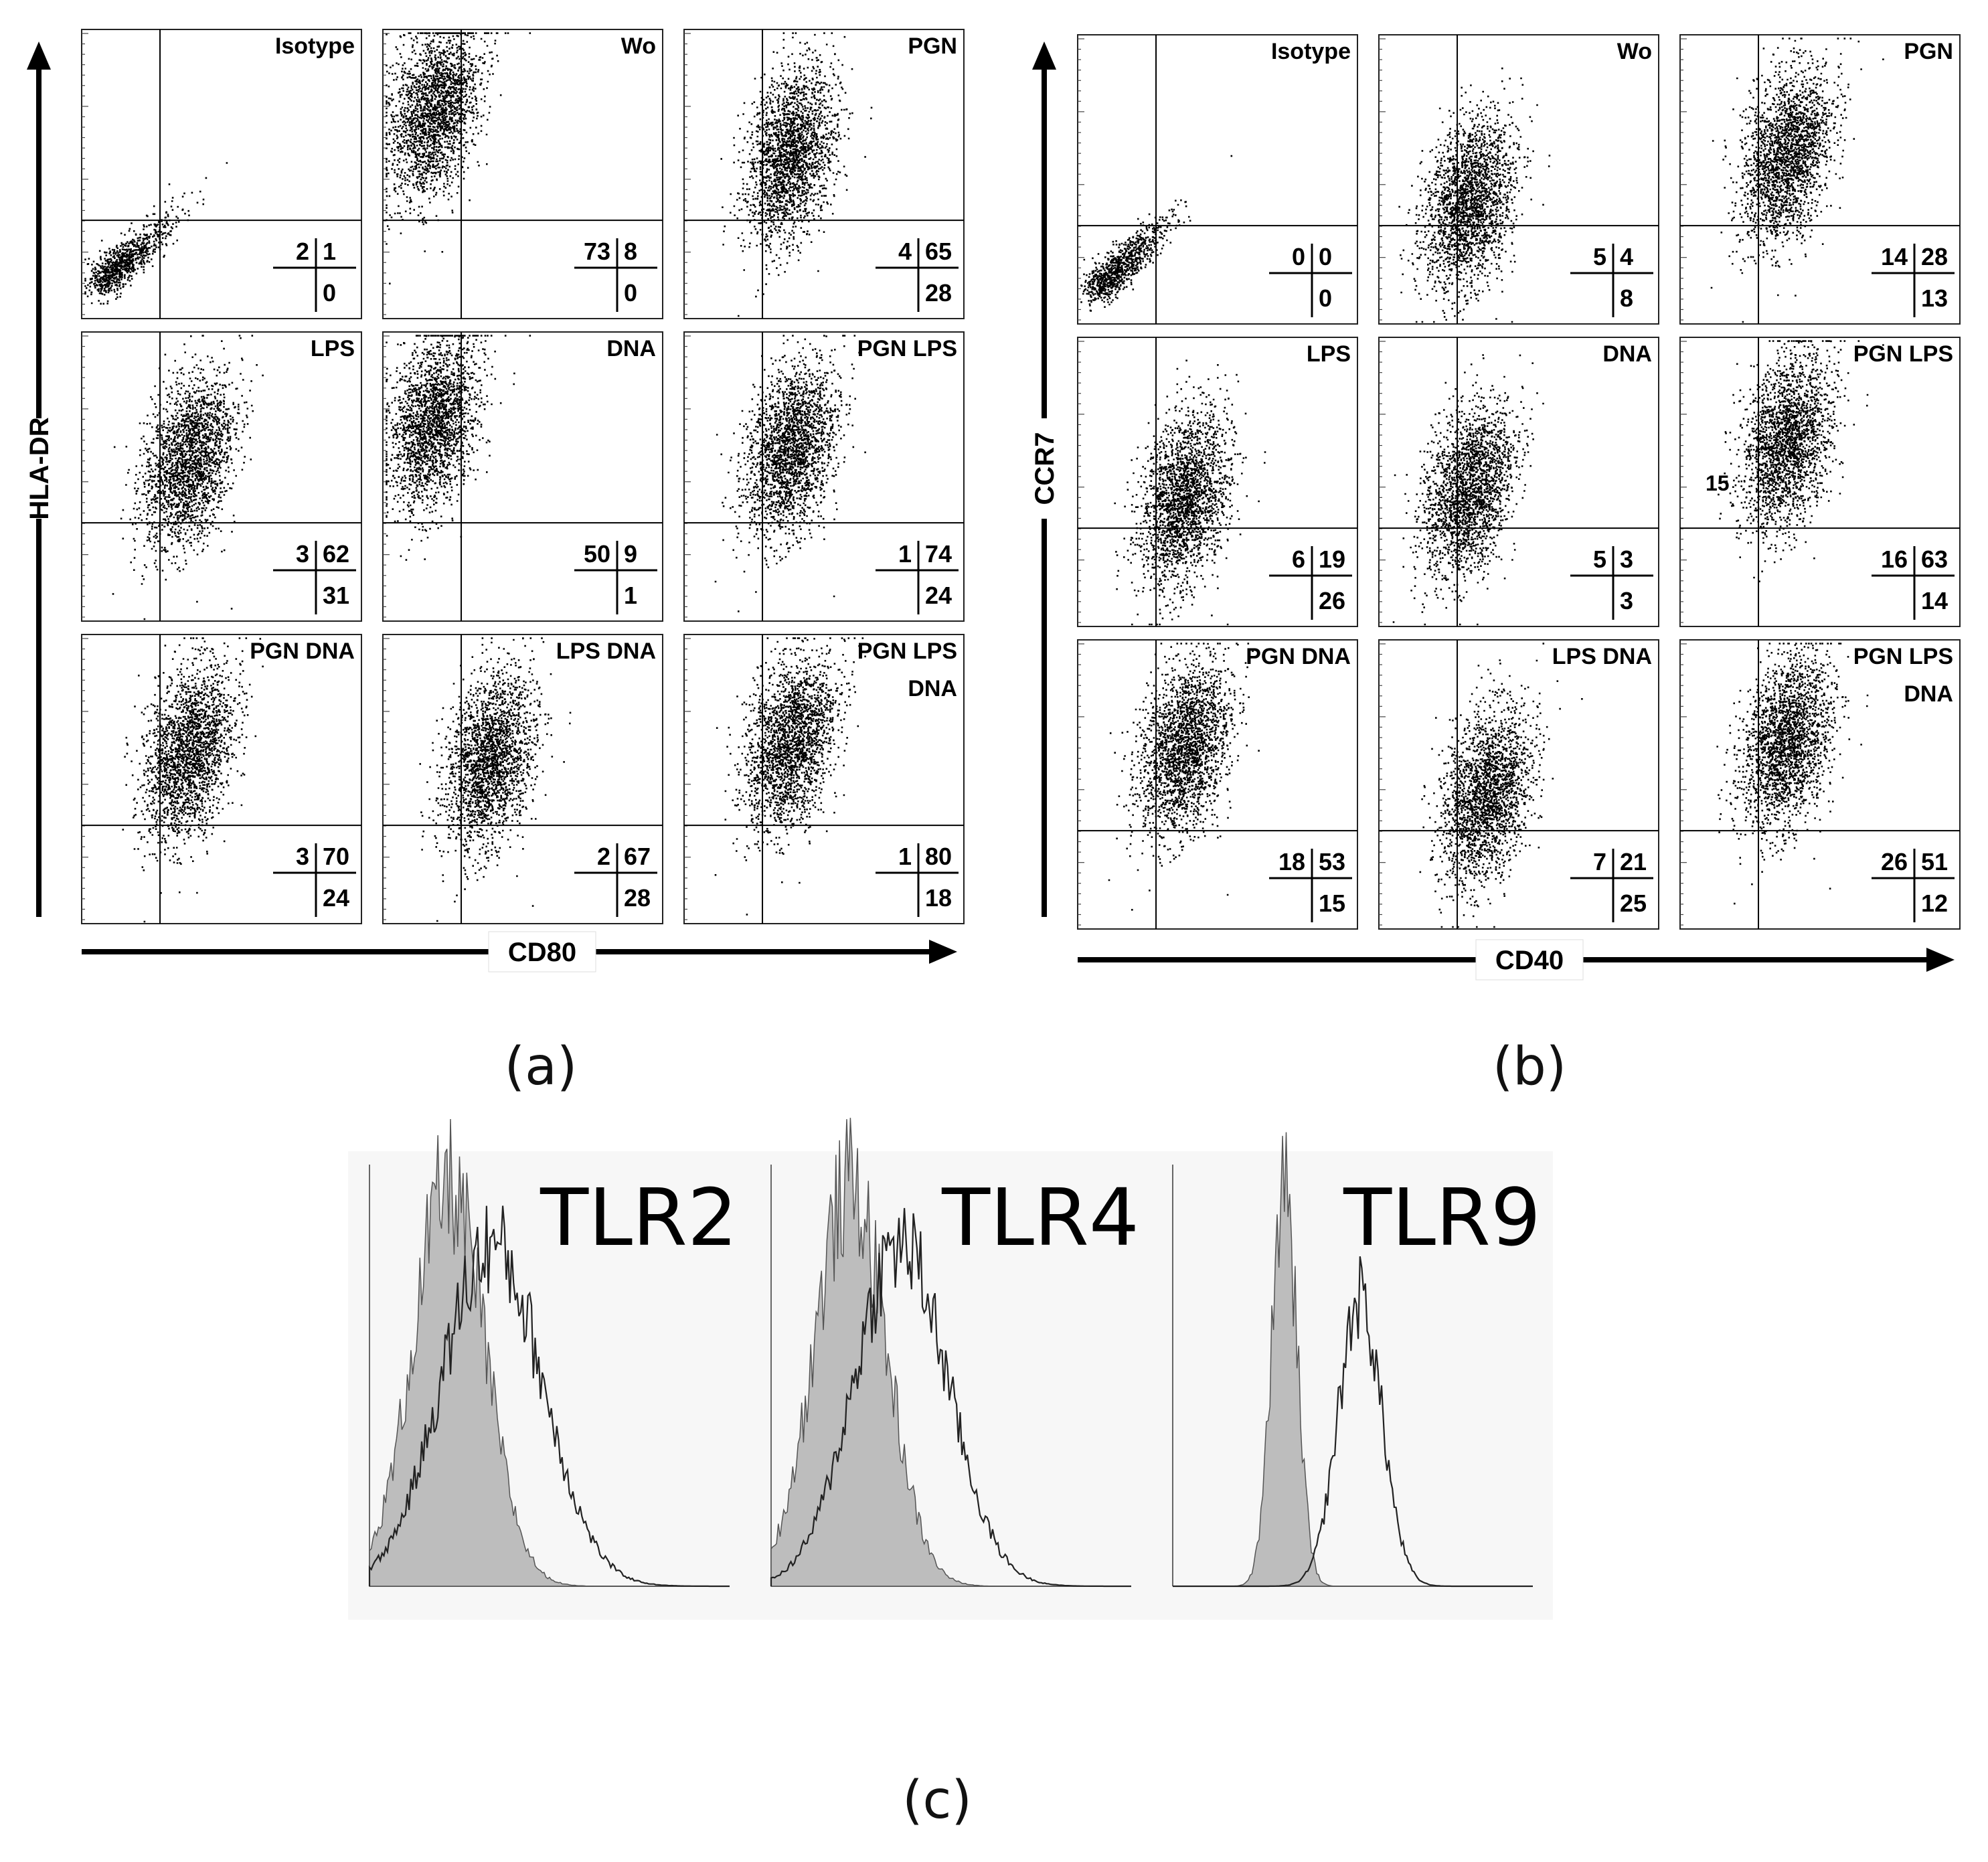  What do you see at coordinates (329, 251) in the screenshot?
I see `quadrant-upper-right: 1` at bounding box center [329, 251].